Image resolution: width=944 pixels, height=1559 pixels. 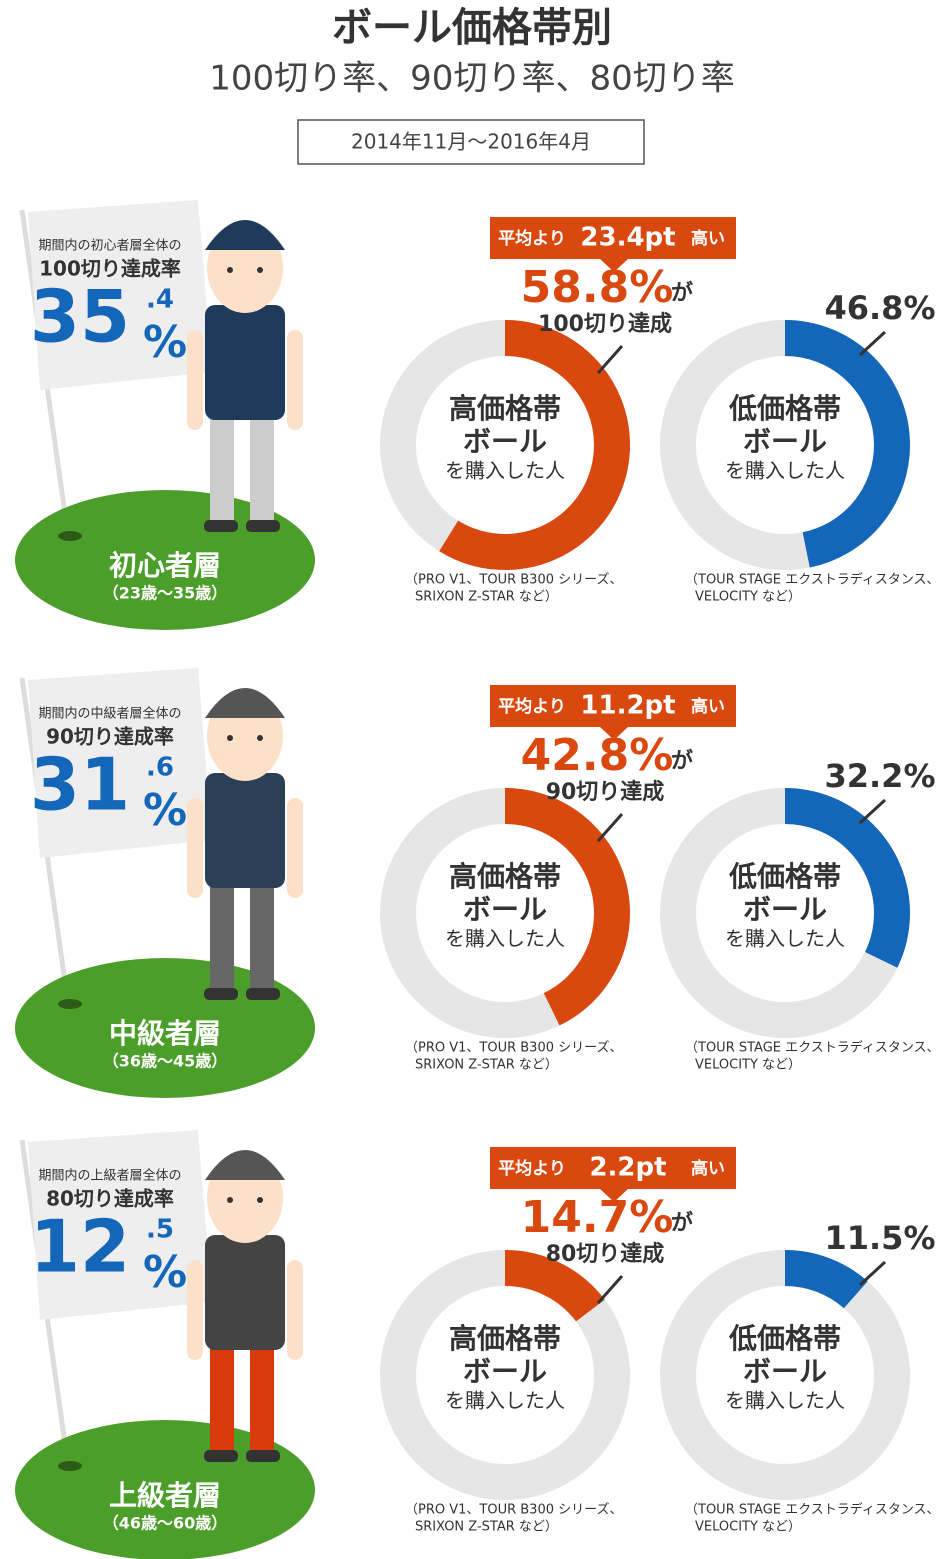 What do you see at coordinates (597, 1217) in the screenshot?
I see `value-label: 14.7%` at bounding box center [597, 1217].